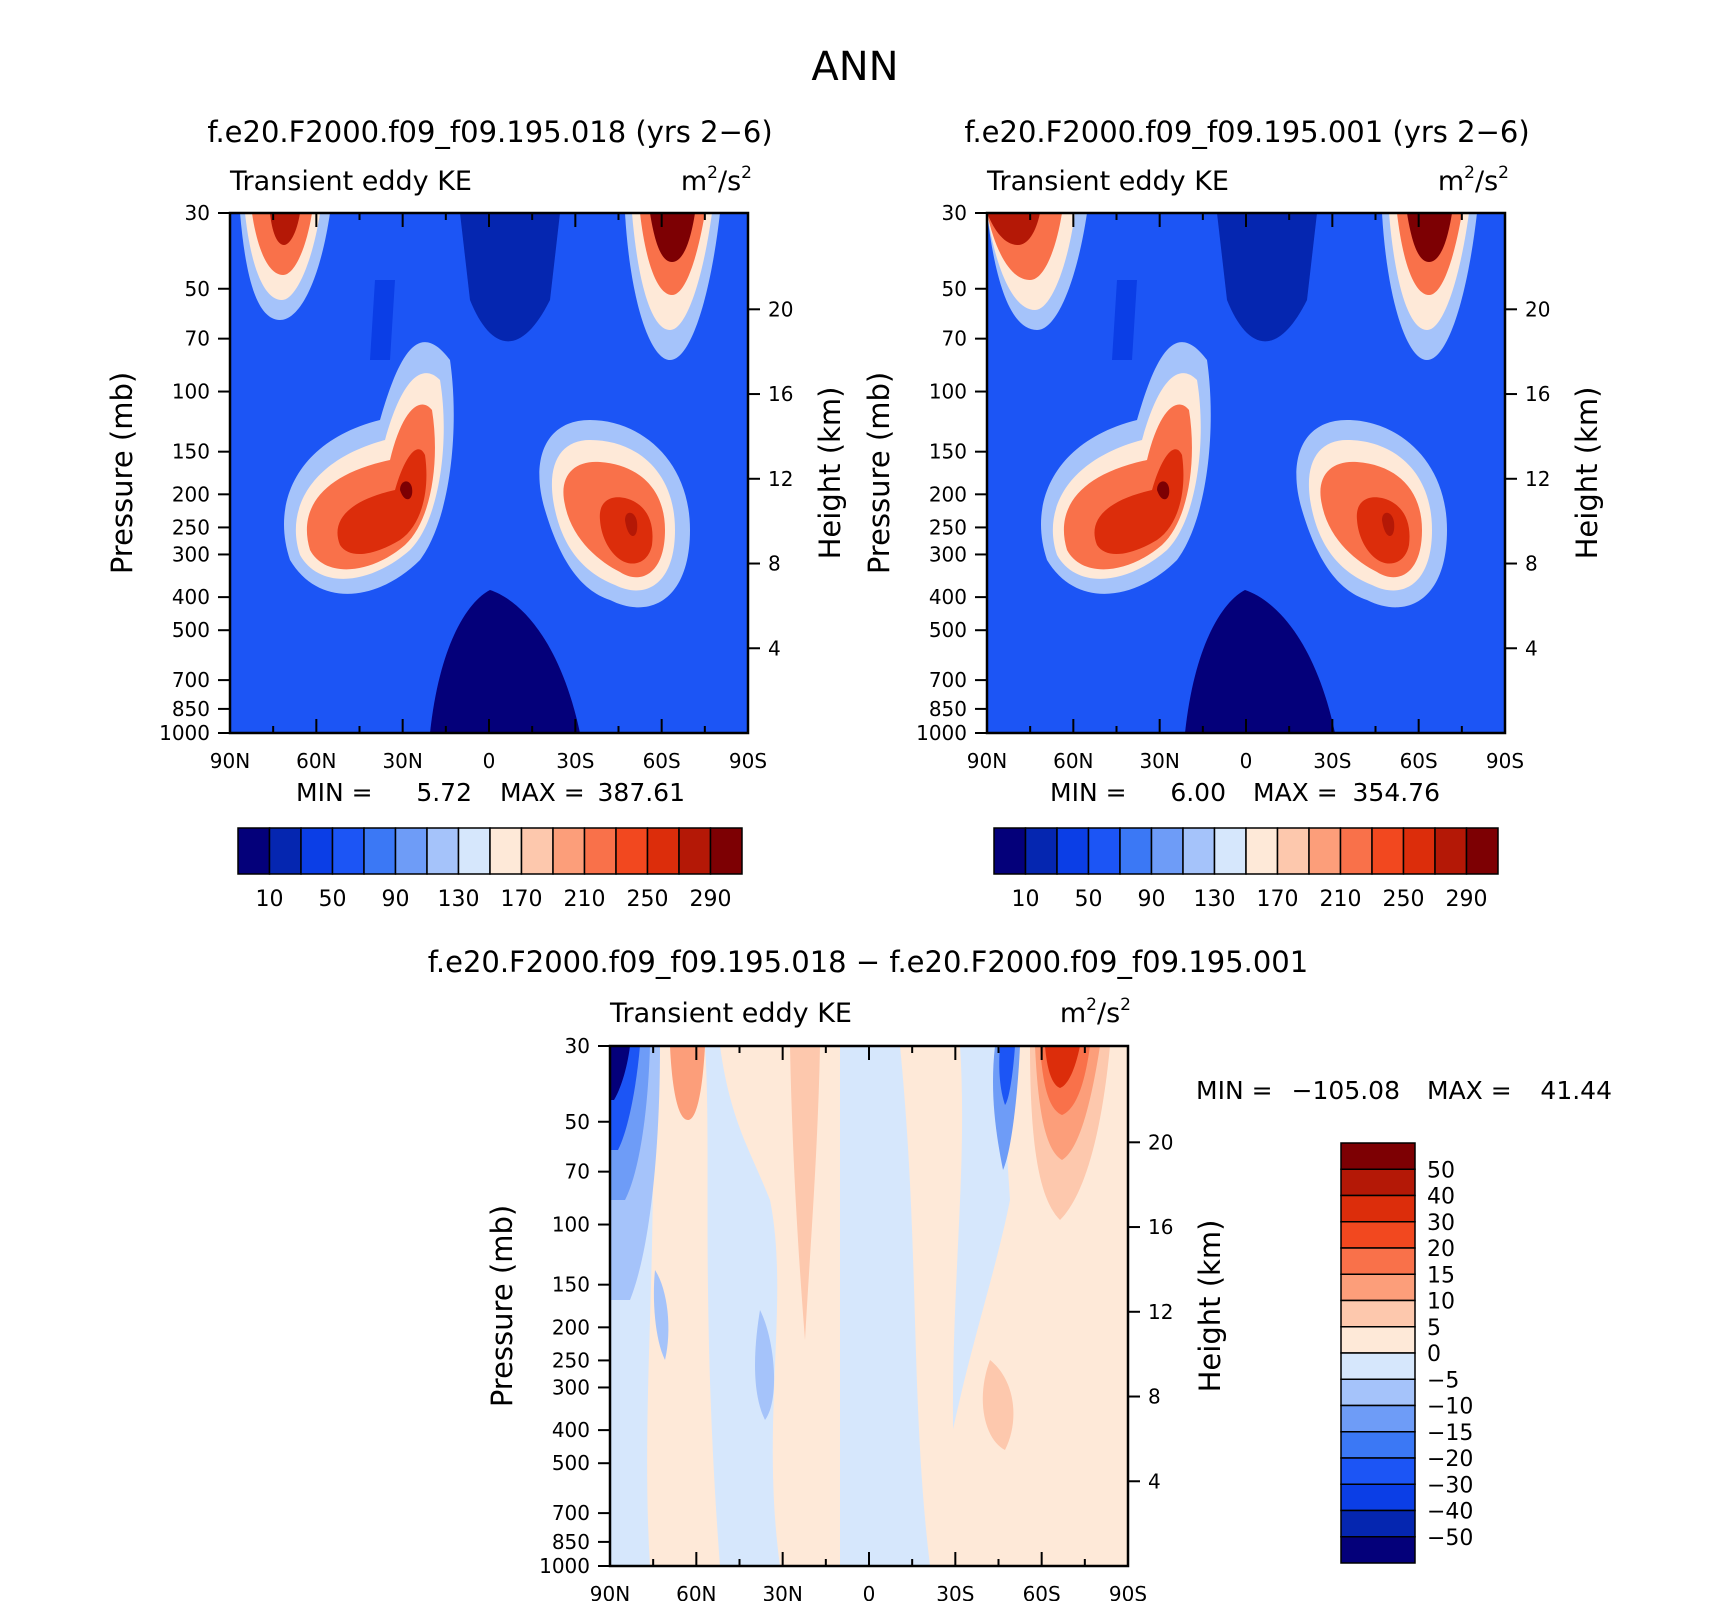 This screenshot has height=1601, width=1710. Describe the element at coordinates (1450, 1407) in the screenshot. I see `colorbar-label: −10` at that location.